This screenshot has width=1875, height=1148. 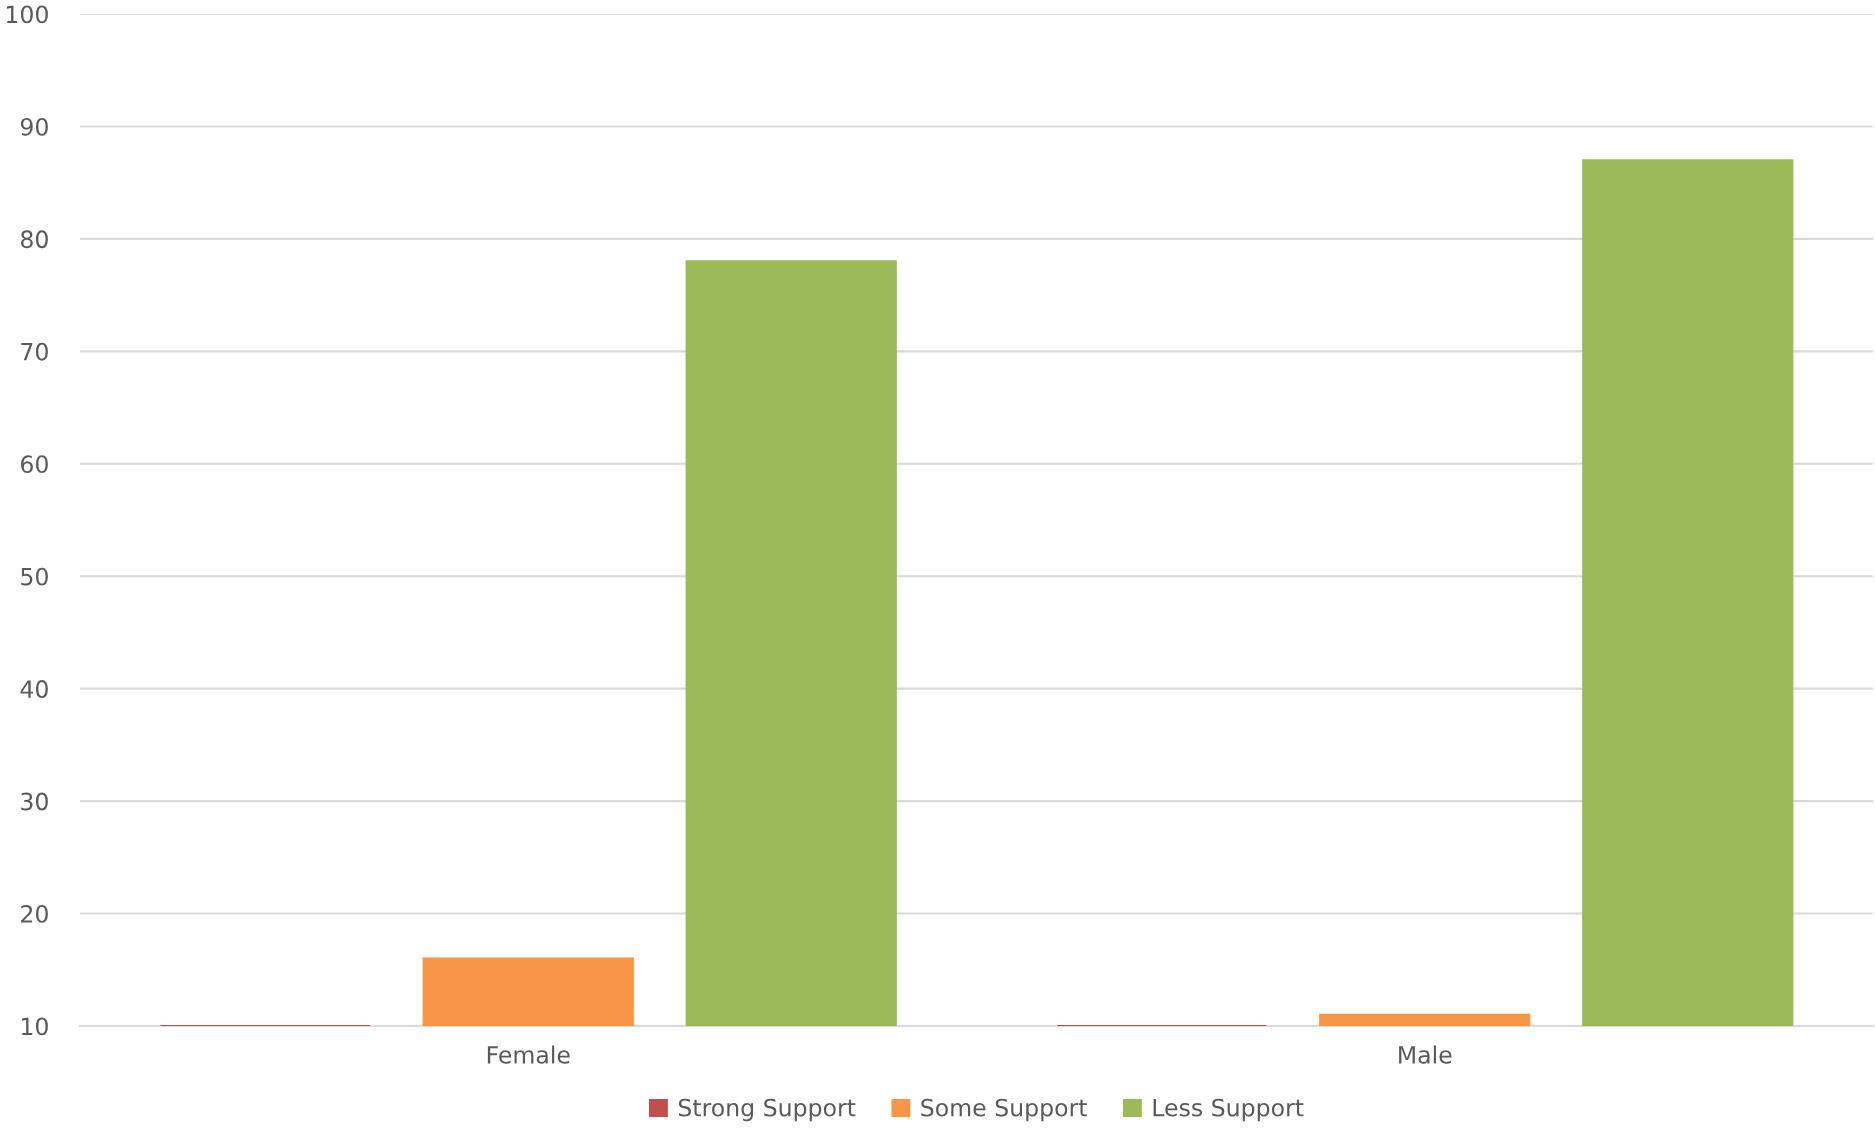 What do you see at coordinates (34, 1026) in the screenshot?
I see `y-tick-label: 10` at bounding box center [34, 1026].